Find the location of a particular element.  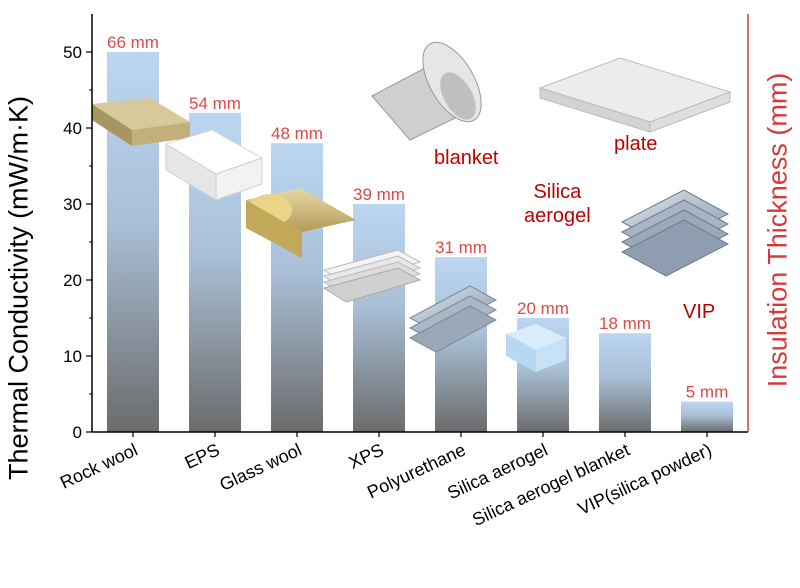

data-label: 20 mm is located at coordinates (543, 308).